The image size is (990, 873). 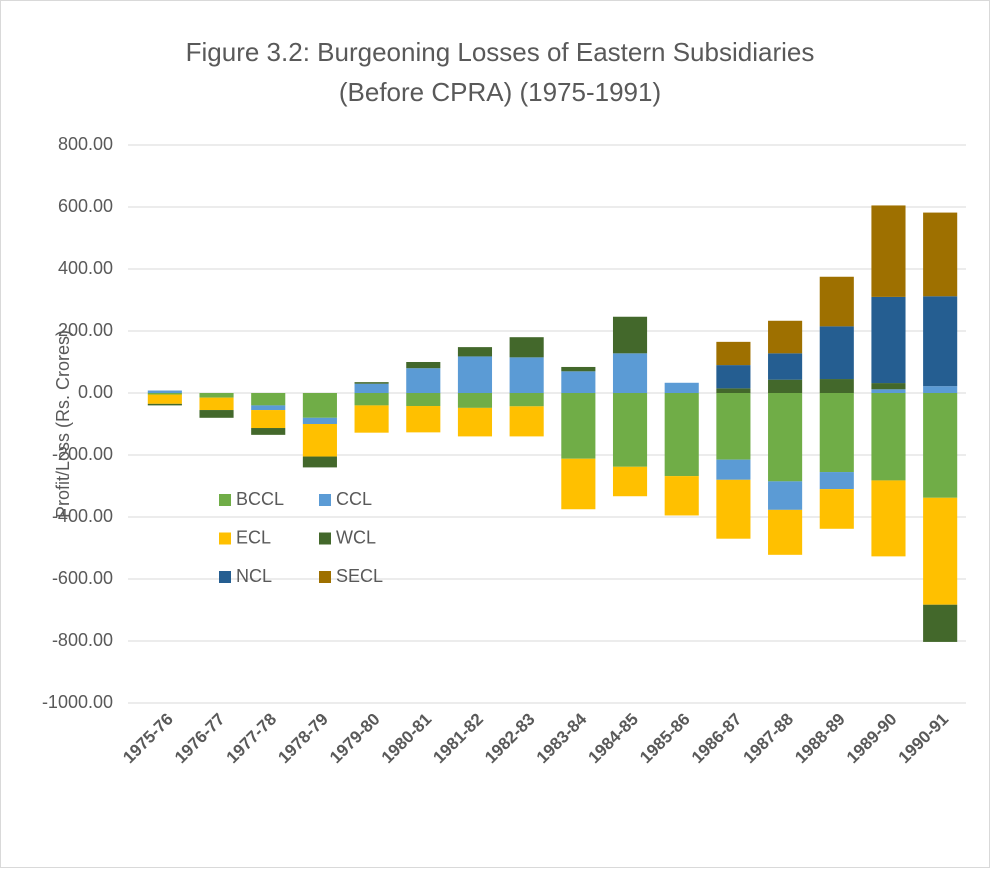 I want to click on y-tick-label: 800.00, so click(x=85, y=144).